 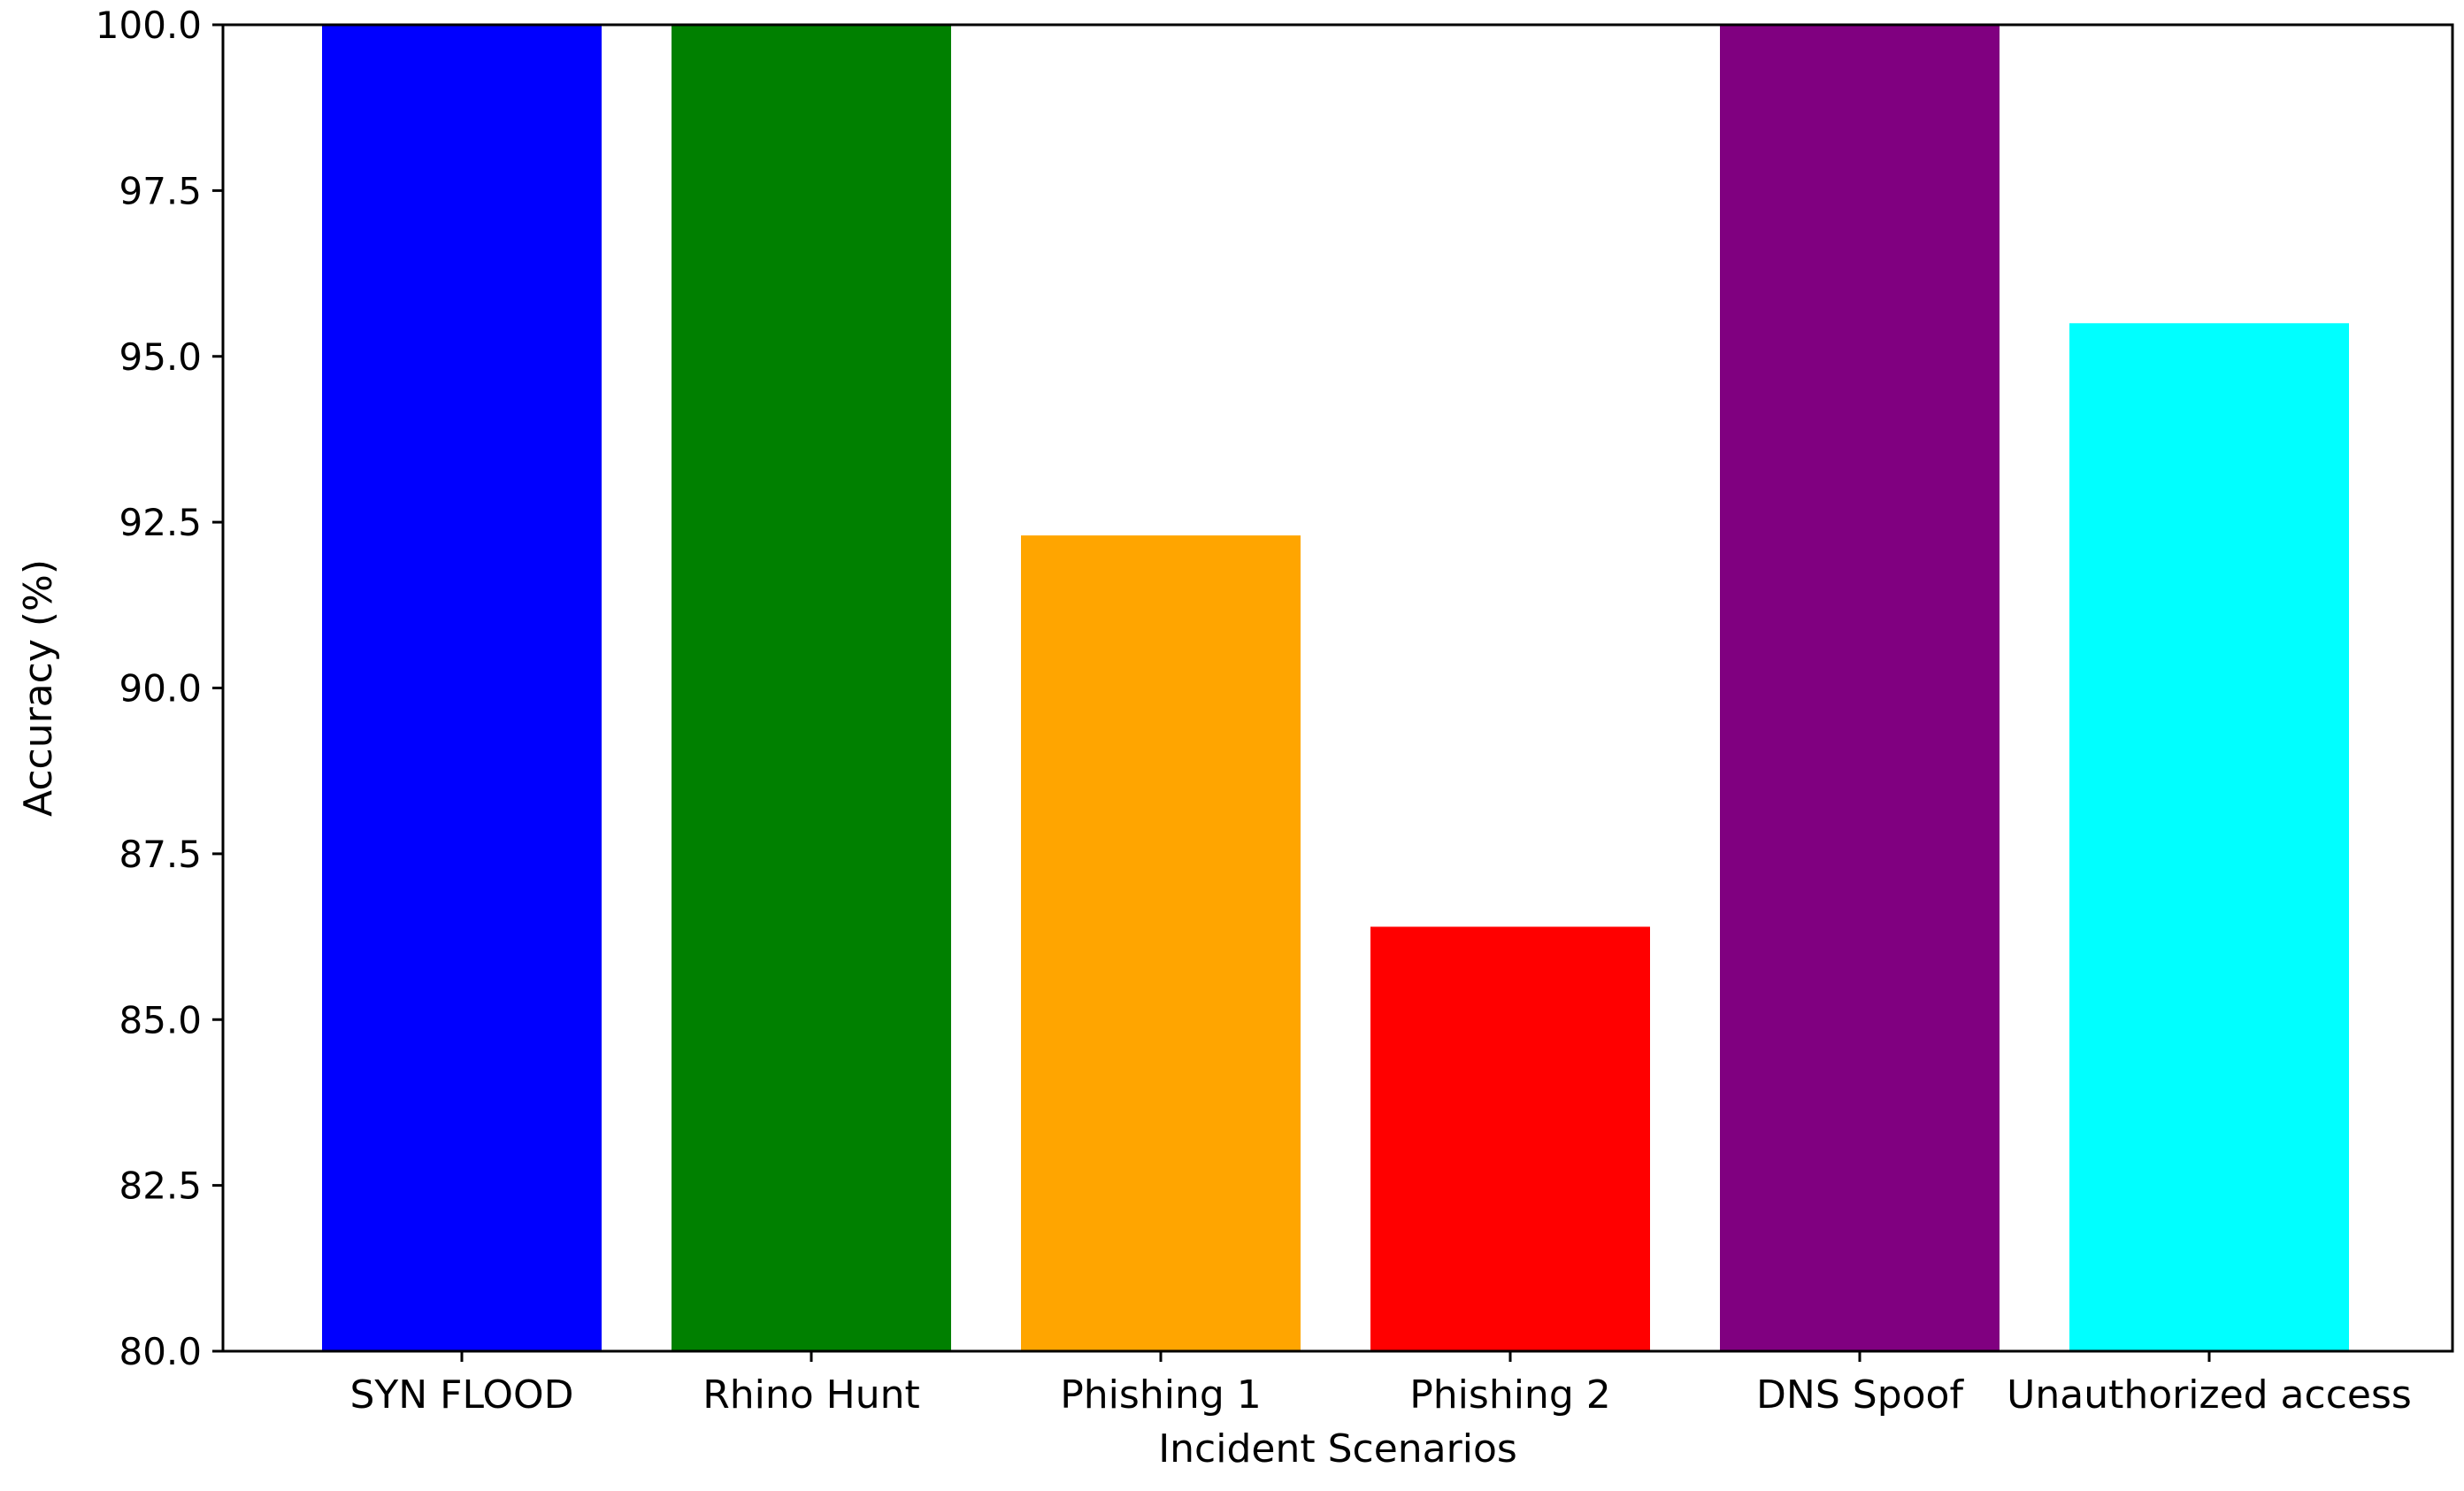 I want to click on y-tick-label: 87.5, so click(x=161, y=855).